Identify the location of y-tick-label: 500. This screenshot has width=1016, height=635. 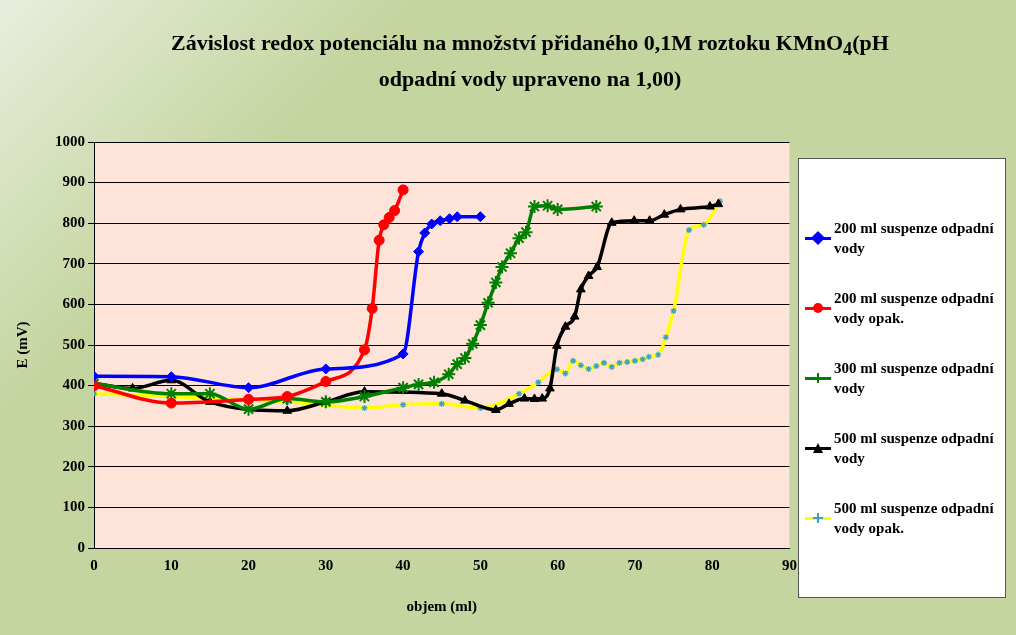
(73, 343).